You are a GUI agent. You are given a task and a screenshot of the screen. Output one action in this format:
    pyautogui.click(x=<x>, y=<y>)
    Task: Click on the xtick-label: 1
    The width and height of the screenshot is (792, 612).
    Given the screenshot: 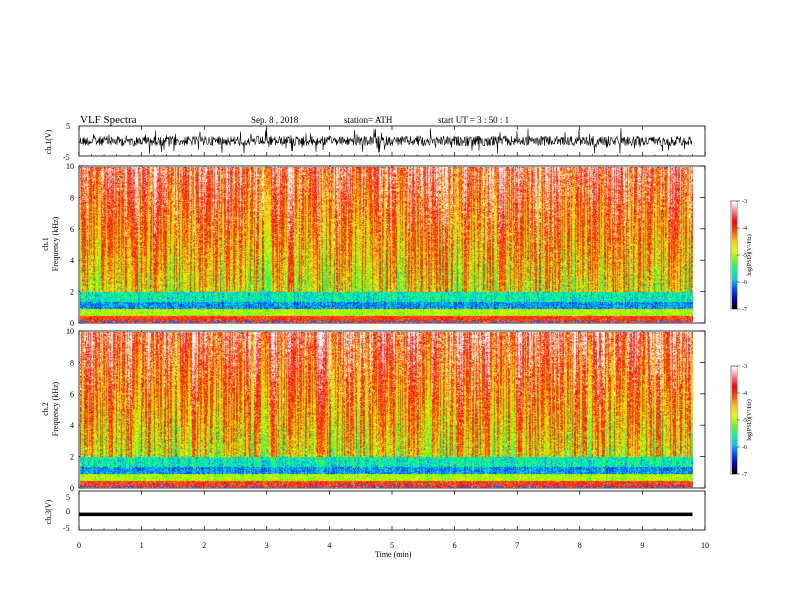 What is the action you would take?
    pyautogui.click(x=142, y=545)
    